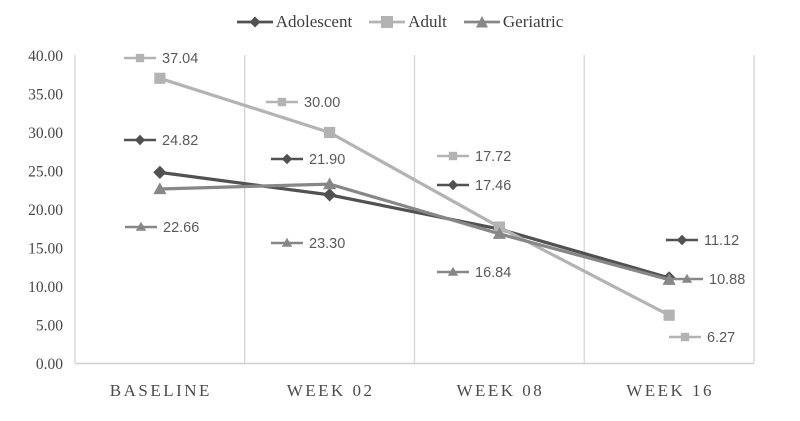 The height and width of the screenshot is (421, 800). What do you see at coordinates (180, 141) in the screenshot?
I see `data-label-adolescent: 24.82` at bounding box center [180, 141].